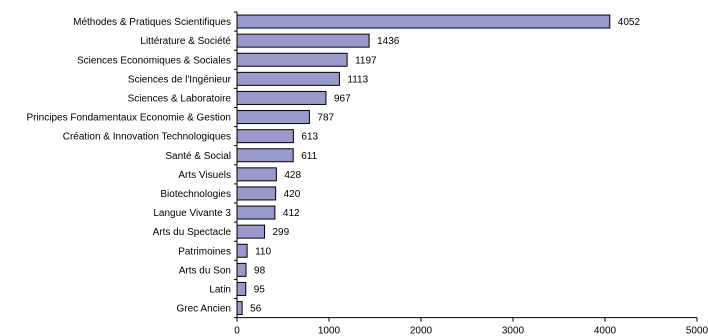 Image resolution: width=708 pixels, height=336 pixels. What do you see at coordinates (192, 232) in the screenshot?
I see `category-label: Arts du Spectacle` at bounding box center [192, 232].